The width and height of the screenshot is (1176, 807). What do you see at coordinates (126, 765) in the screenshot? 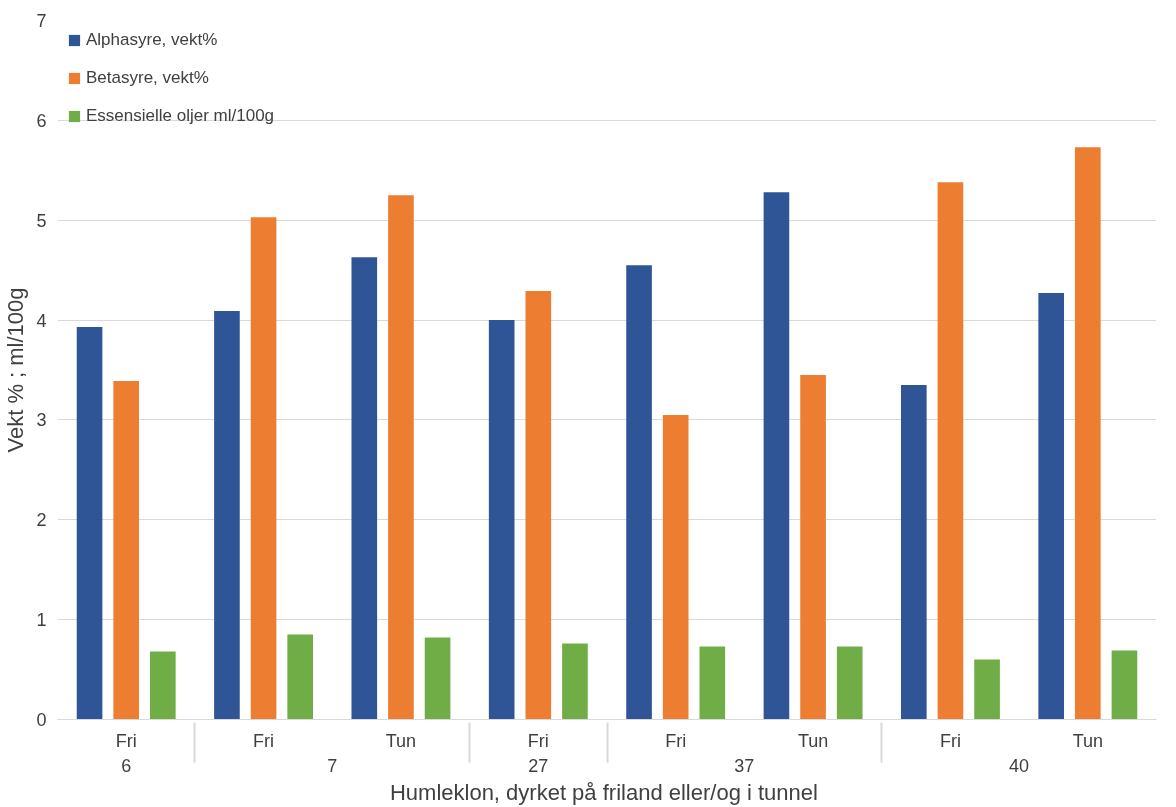
I see `category-label: 6` at bounding box center [126, 765].